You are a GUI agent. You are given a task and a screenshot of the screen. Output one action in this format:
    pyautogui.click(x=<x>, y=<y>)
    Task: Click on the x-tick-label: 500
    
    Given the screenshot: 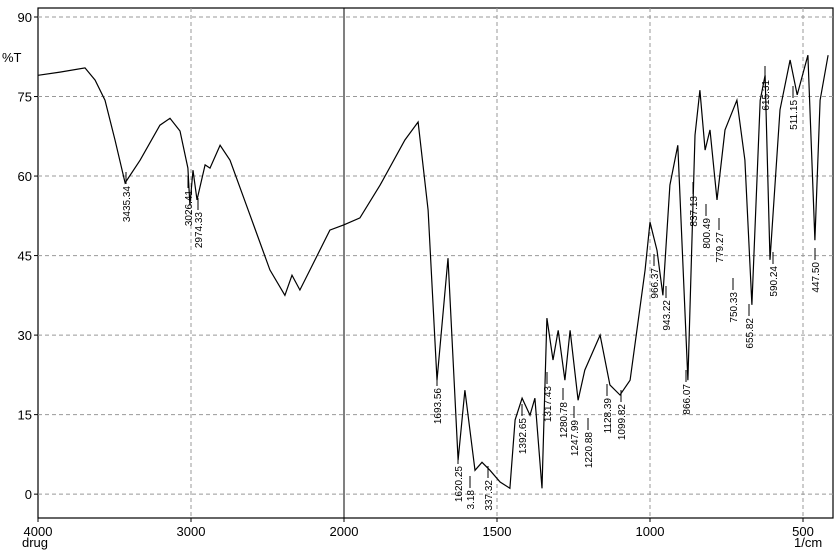 What is the action you would take?
    pyautogui.click(x=803, y=531)
    